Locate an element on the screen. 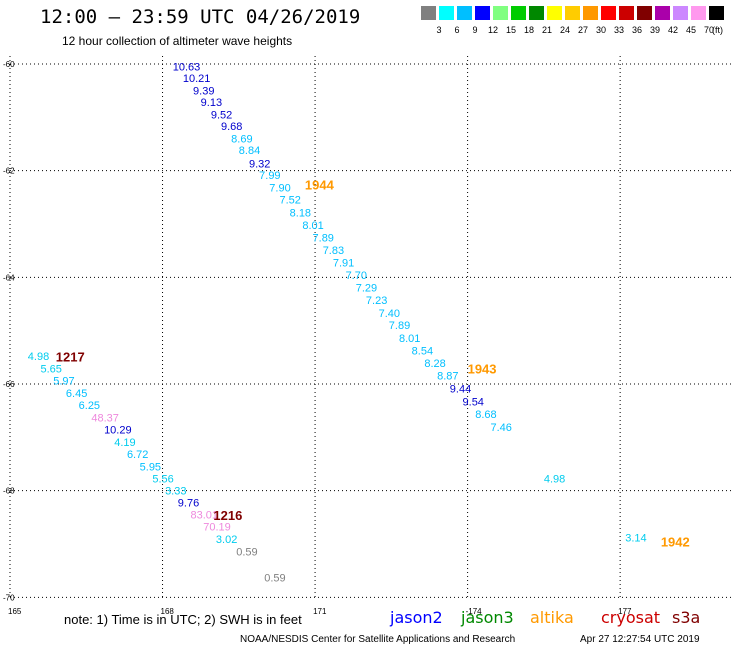  wave-height-label: 3.14 is located at coordinates (635, 538).